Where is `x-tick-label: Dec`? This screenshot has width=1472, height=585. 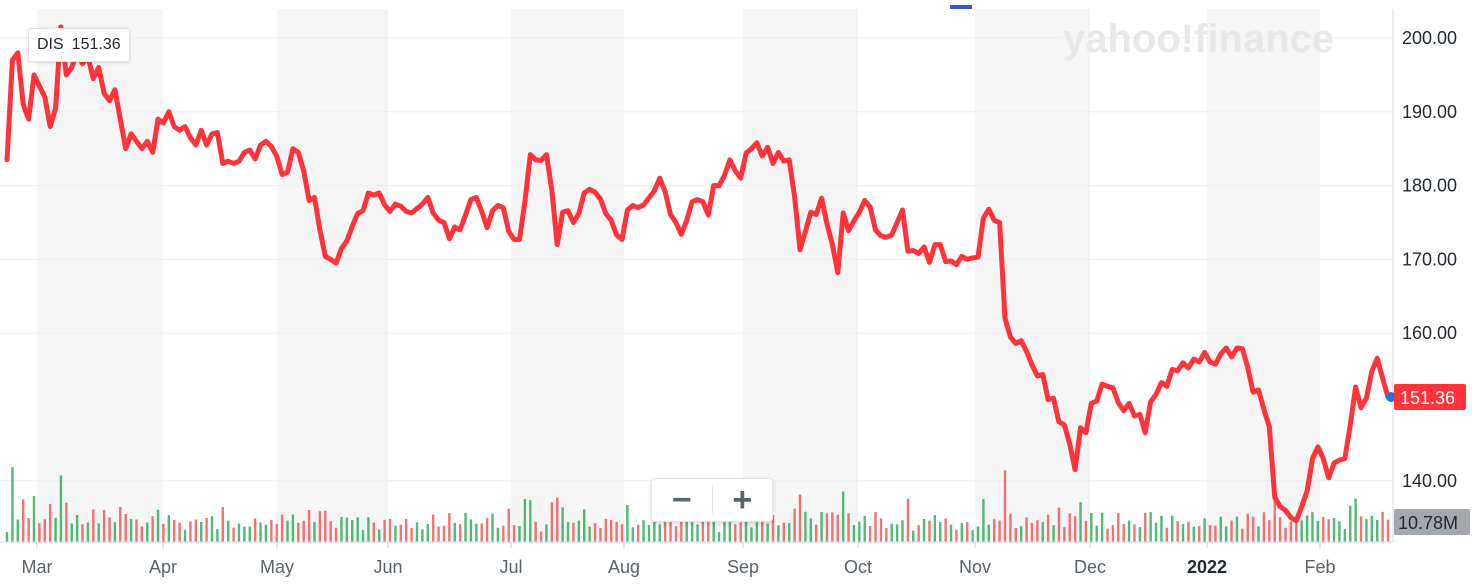
x-tick-label: Dec is located at coordinates (1090, 567).